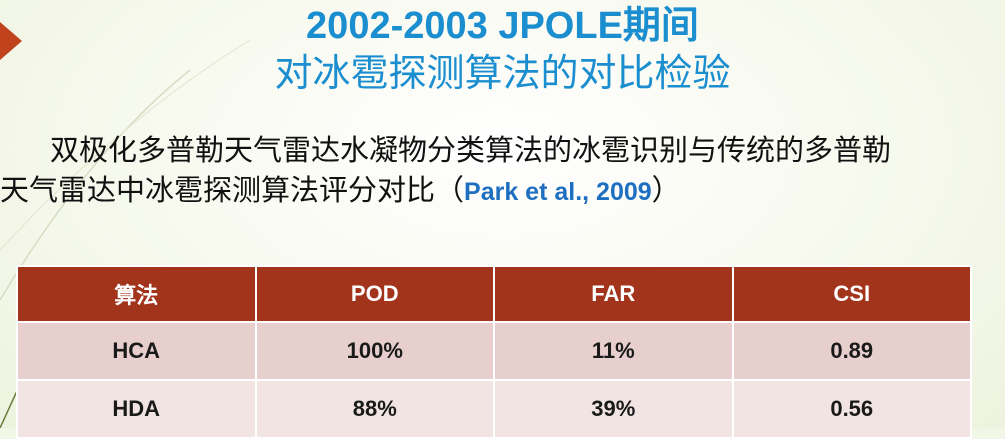 Image resolution: width=1005 pixels, height=439 pixels. I want to click on table-header-row: 算法 POD FAR CSI, so click(494, 294).